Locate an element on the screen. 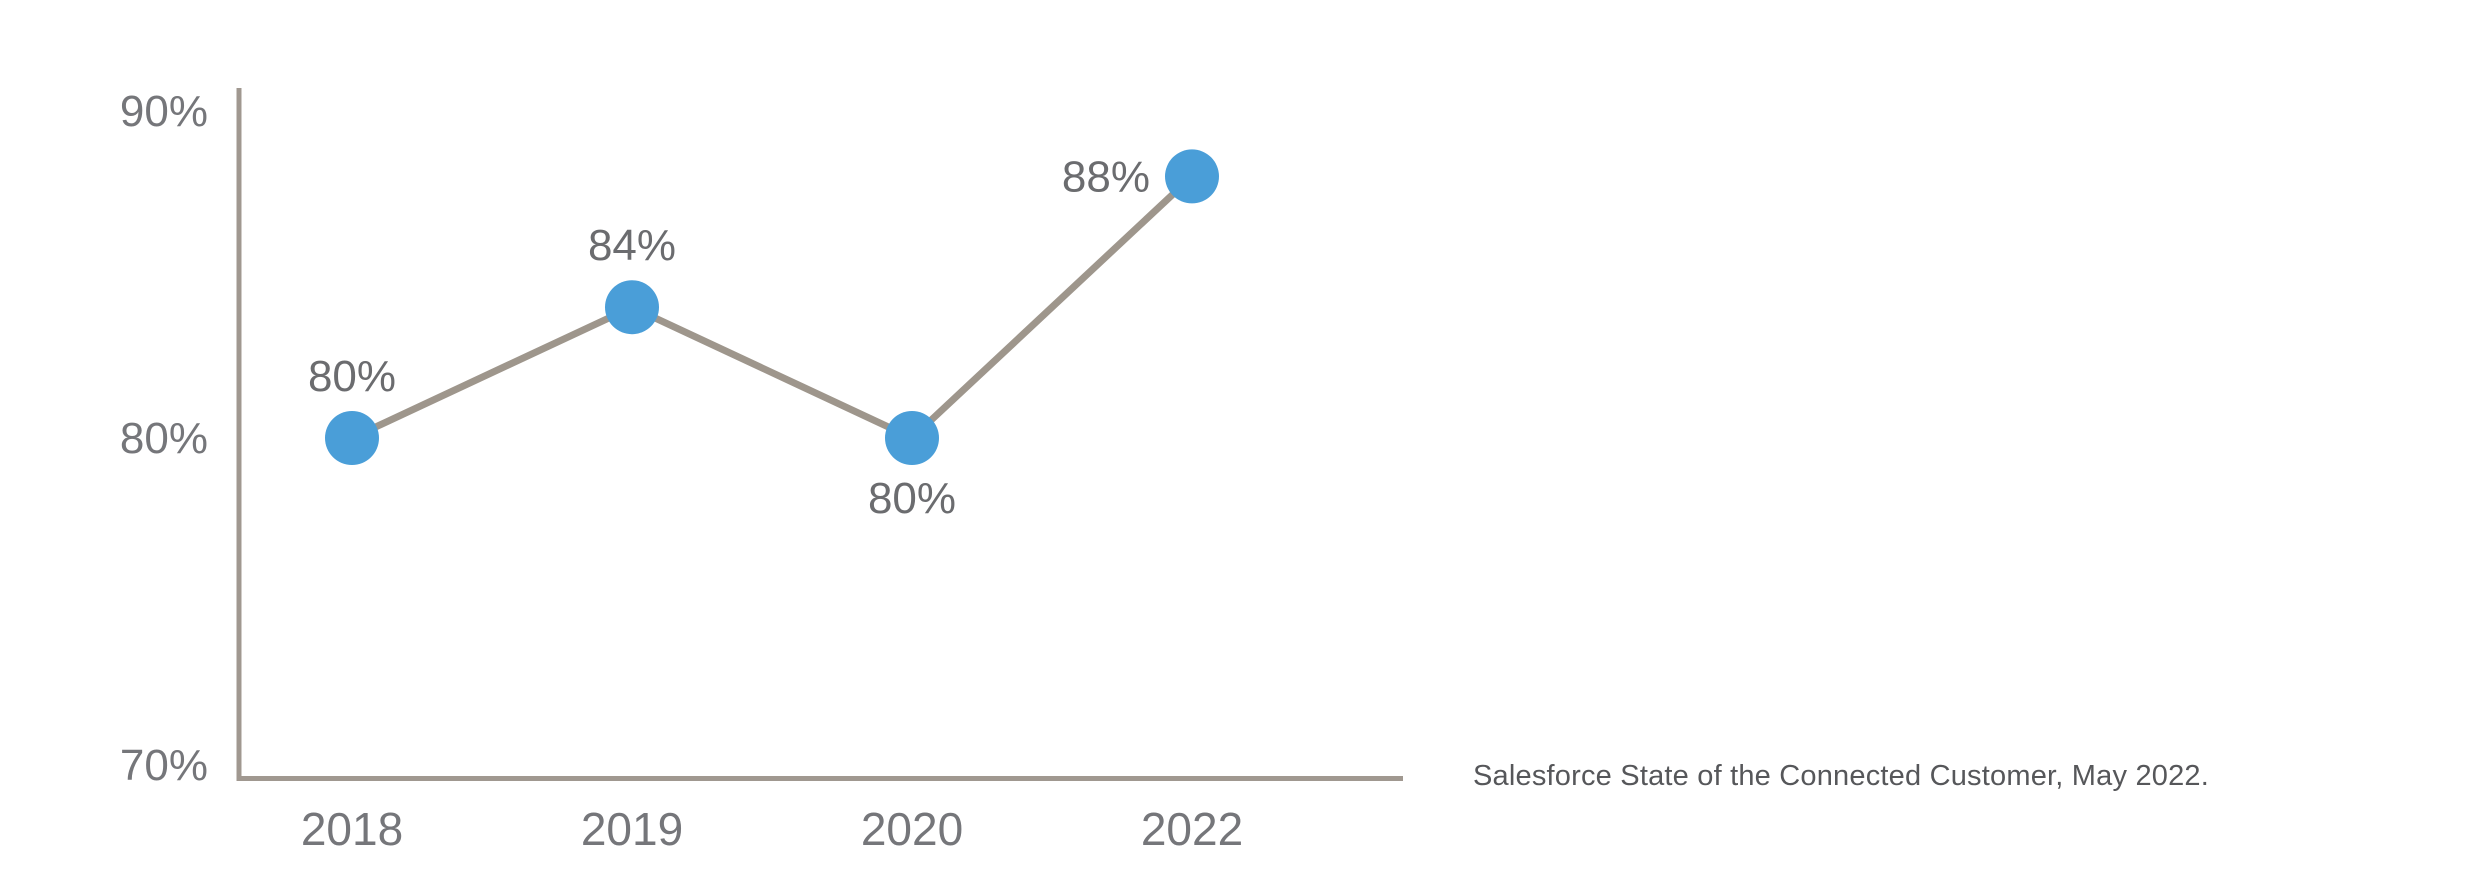  y-tick-label: 80% is located at coordinates (164, 438).